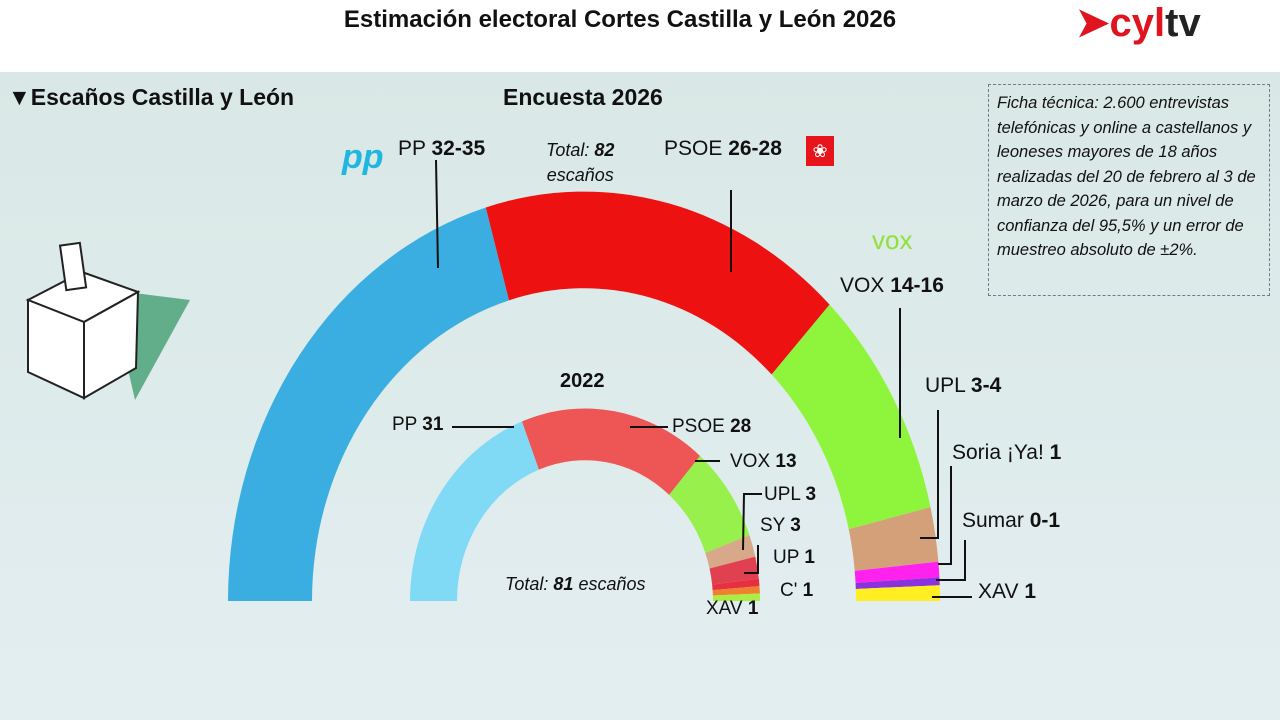 The image size is (1280, 720). I want to click on cyltv-logo: ➤cyltv, so click(1138, 23).